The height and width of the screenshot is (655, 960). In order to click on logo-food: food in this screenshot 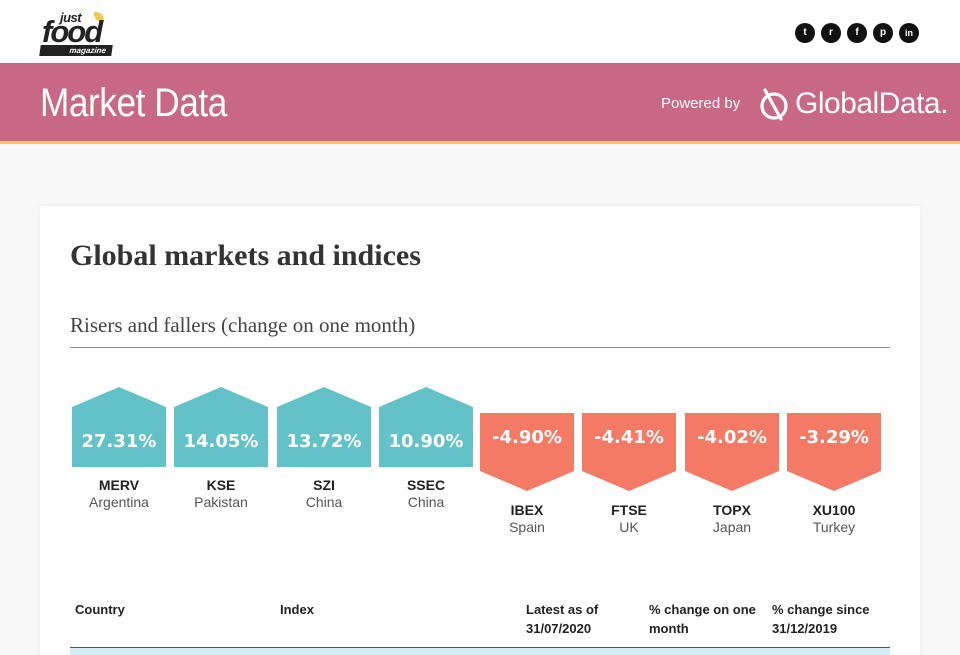, I will do `click(72, 31)`.